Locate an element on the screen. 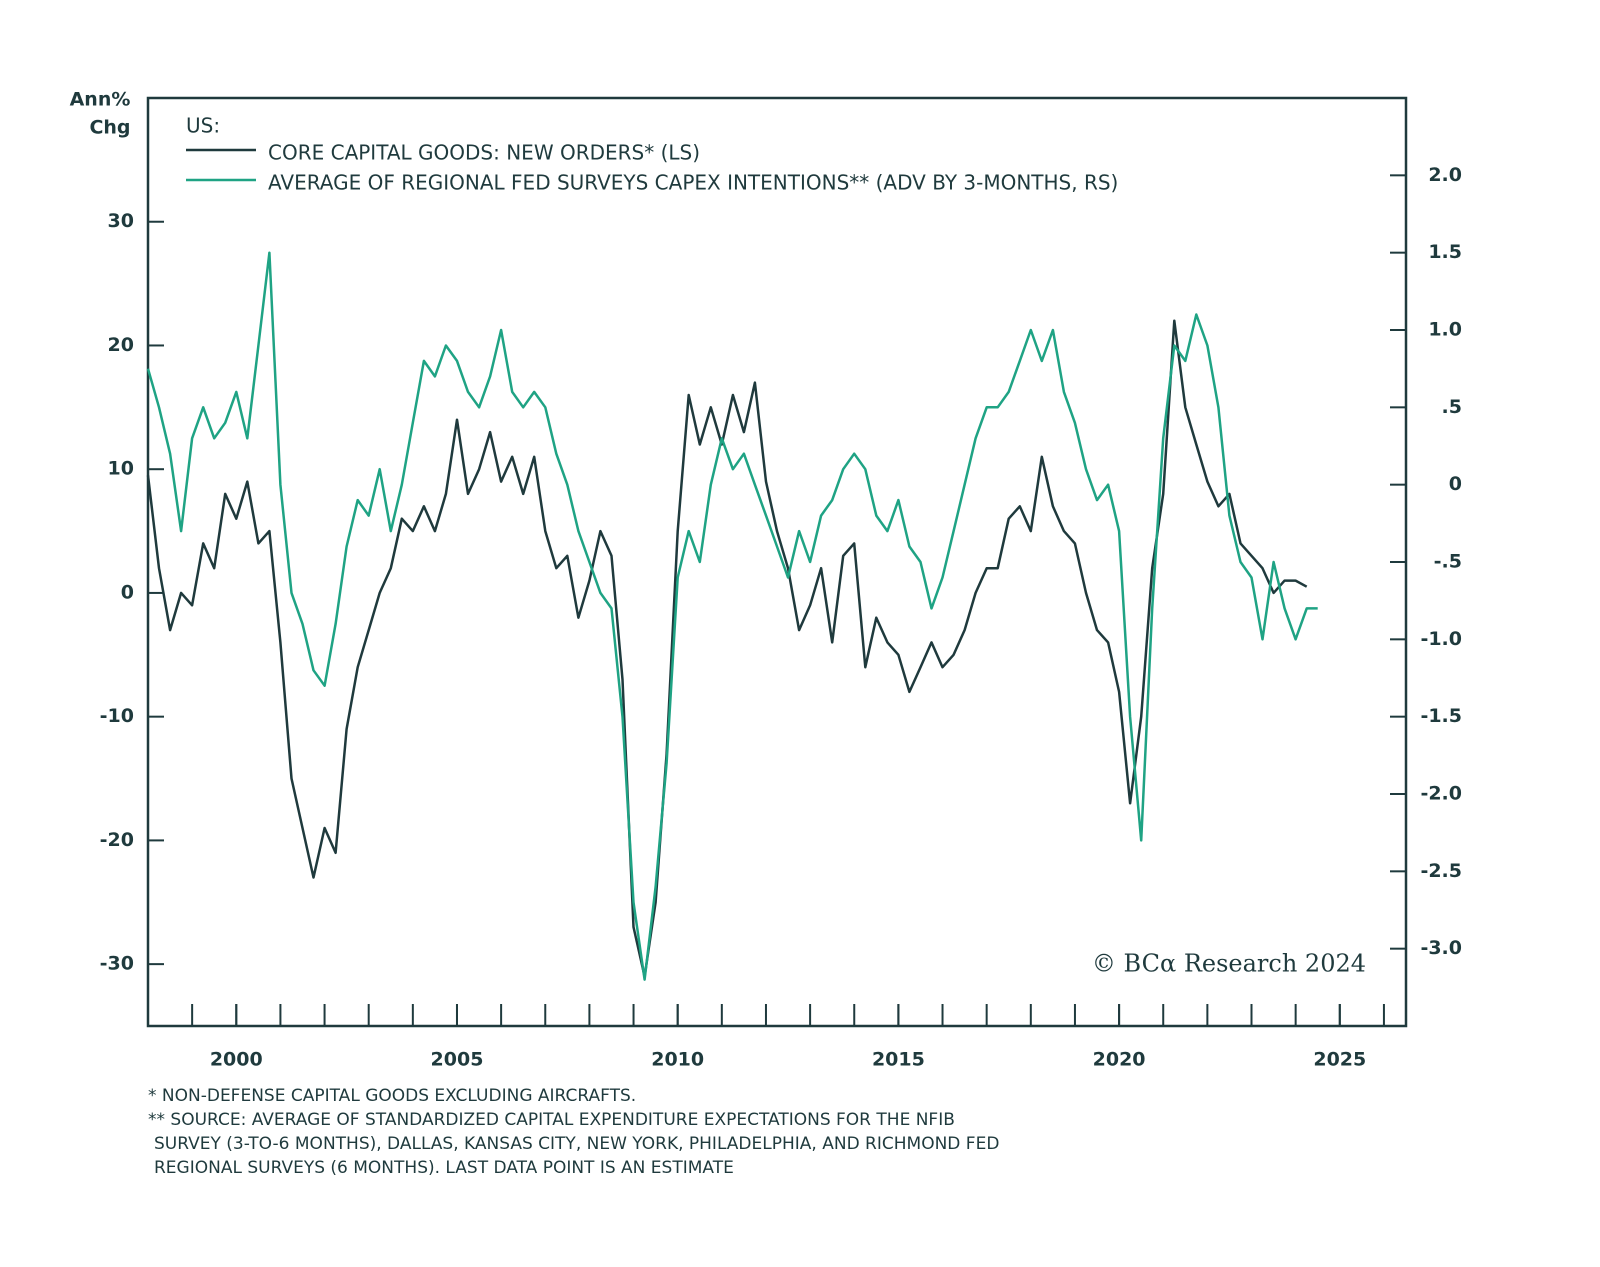 This screenshot has width=1600, height=1267. y2-tick-label: -2.5 is located at coordinates (1441, 871).